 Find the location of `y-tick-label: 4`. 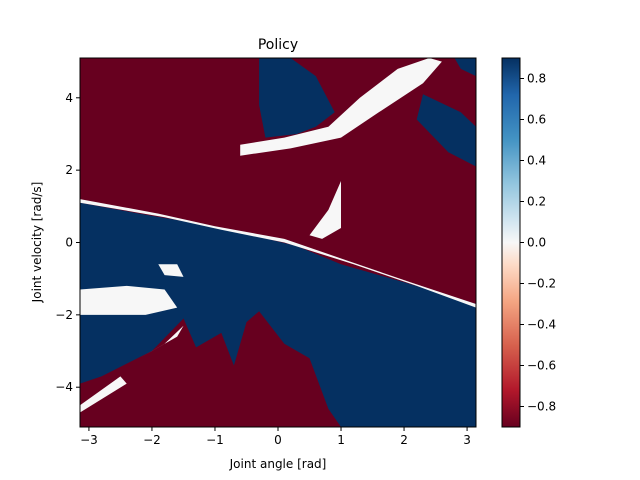

y-tick-label: 4 is located at coordinates (69, 98).